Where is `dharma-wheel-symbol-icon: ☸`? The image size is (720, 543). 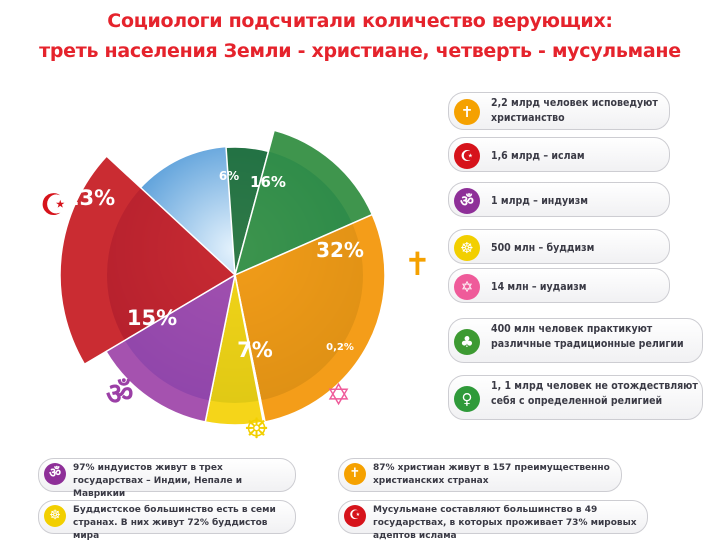 dharma-wheel-symbol-icon: ☸ is located at coordinates (257, 428).